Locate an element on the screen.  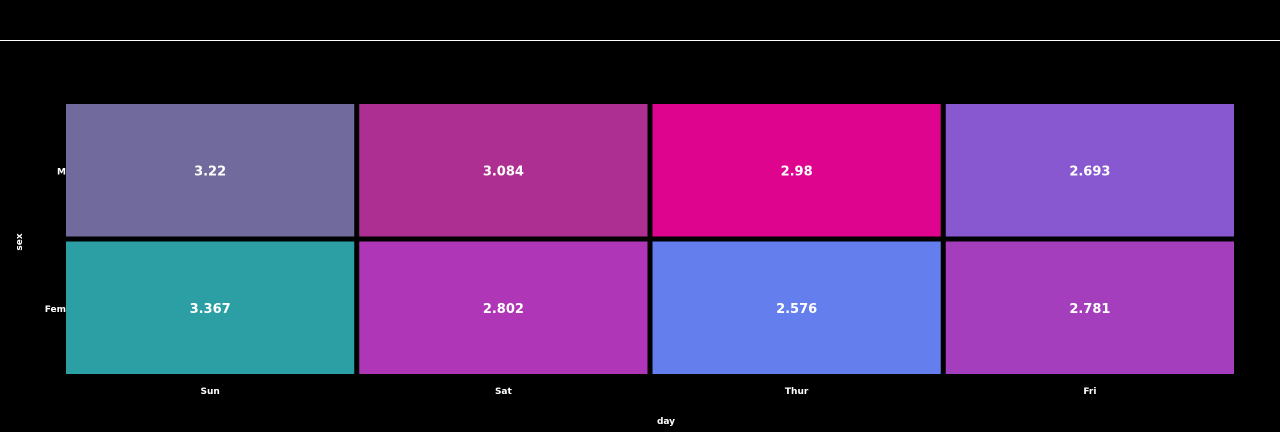
y-axis-ticks: M Fem is located at coordinates (55, 241).